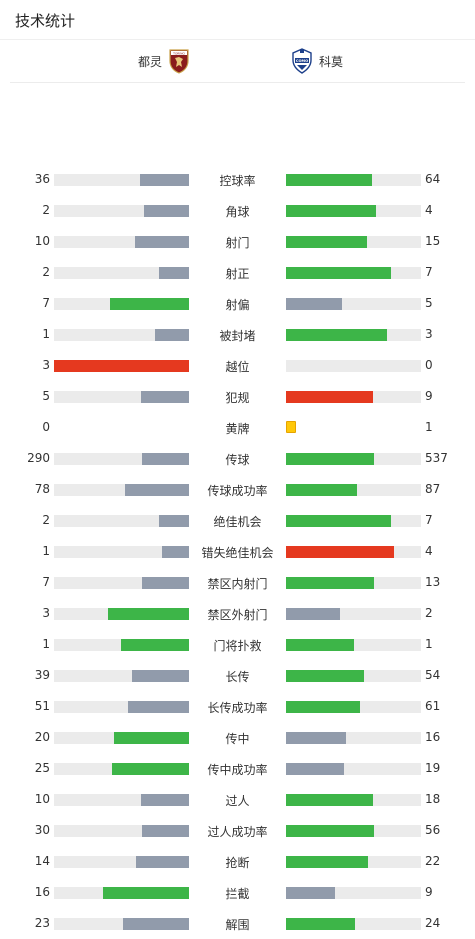  Describe the element at coordinates (429, 892) in the screenshot. I see `away-value: 9` at that location.